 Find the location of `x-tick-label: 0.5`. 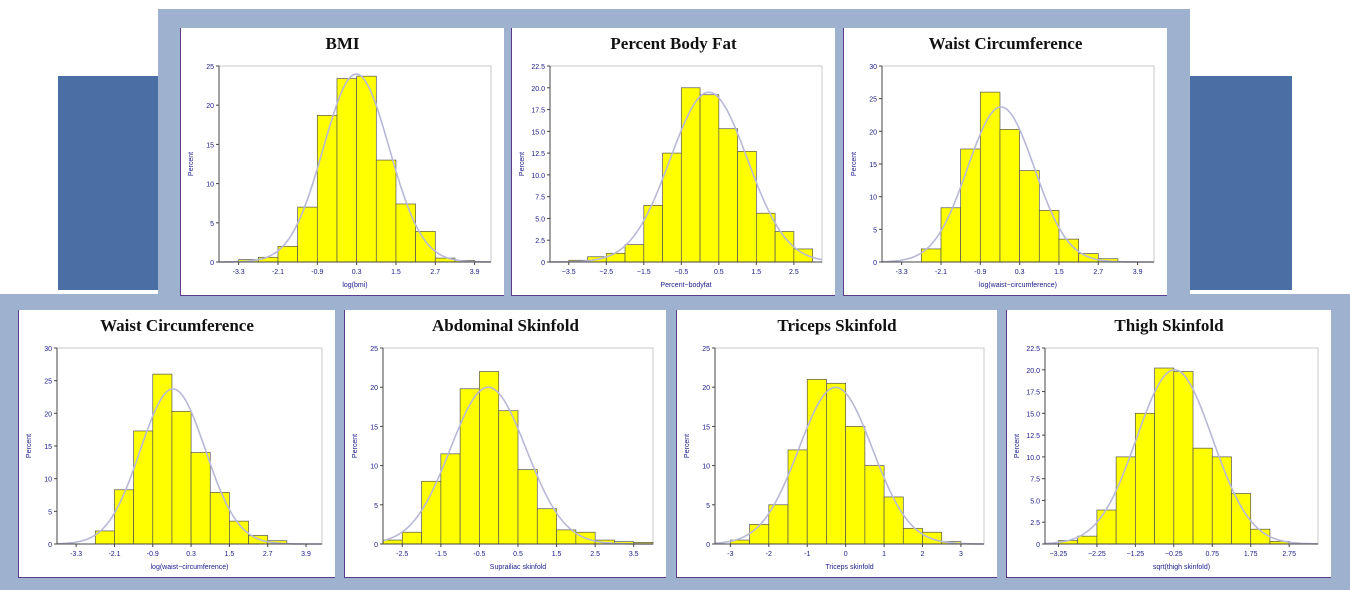

x-tick-label: 0.5 is located at coordinates (518, 554).